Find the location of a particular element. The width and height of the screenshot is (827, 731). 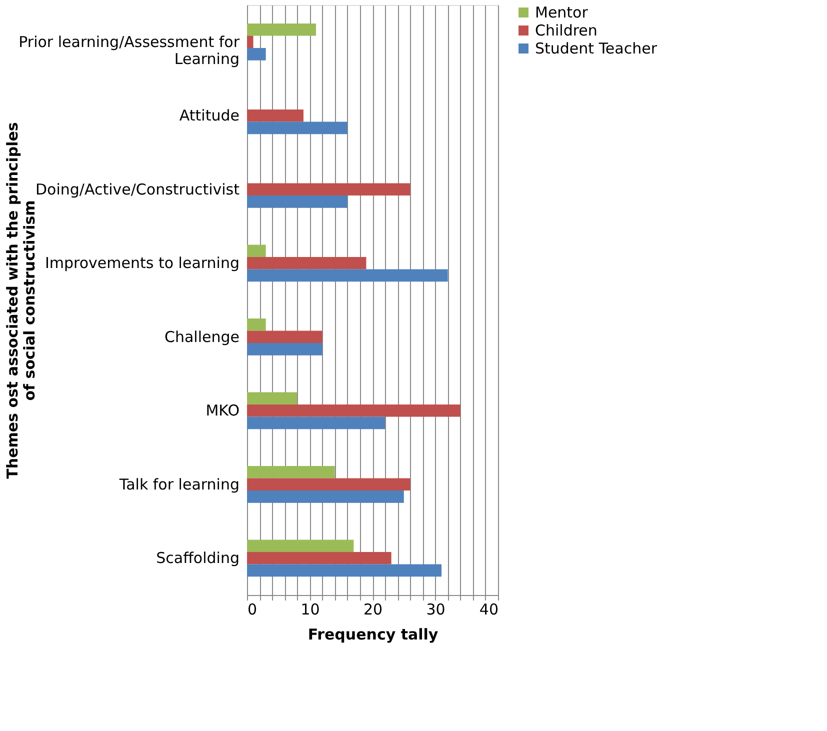

y-tick-label: Challenge is located at coordinates (202, 337).